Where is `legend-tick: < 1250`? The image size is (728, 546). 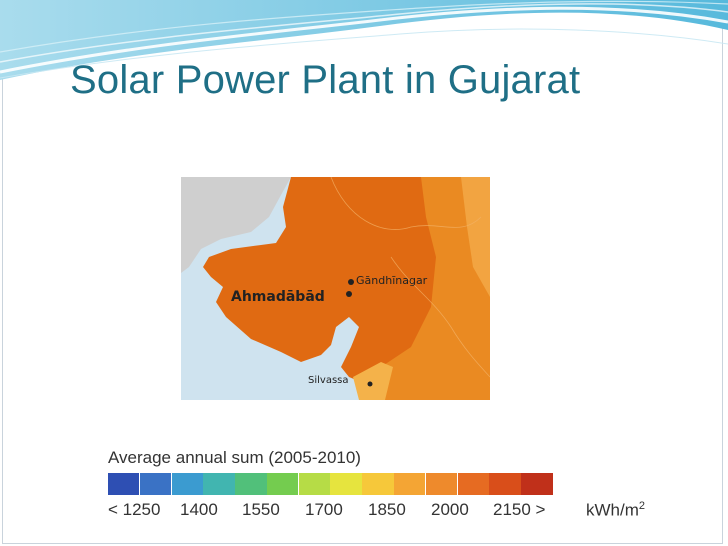
legend-tick: < 1250 is located at coordinates (134, 509).